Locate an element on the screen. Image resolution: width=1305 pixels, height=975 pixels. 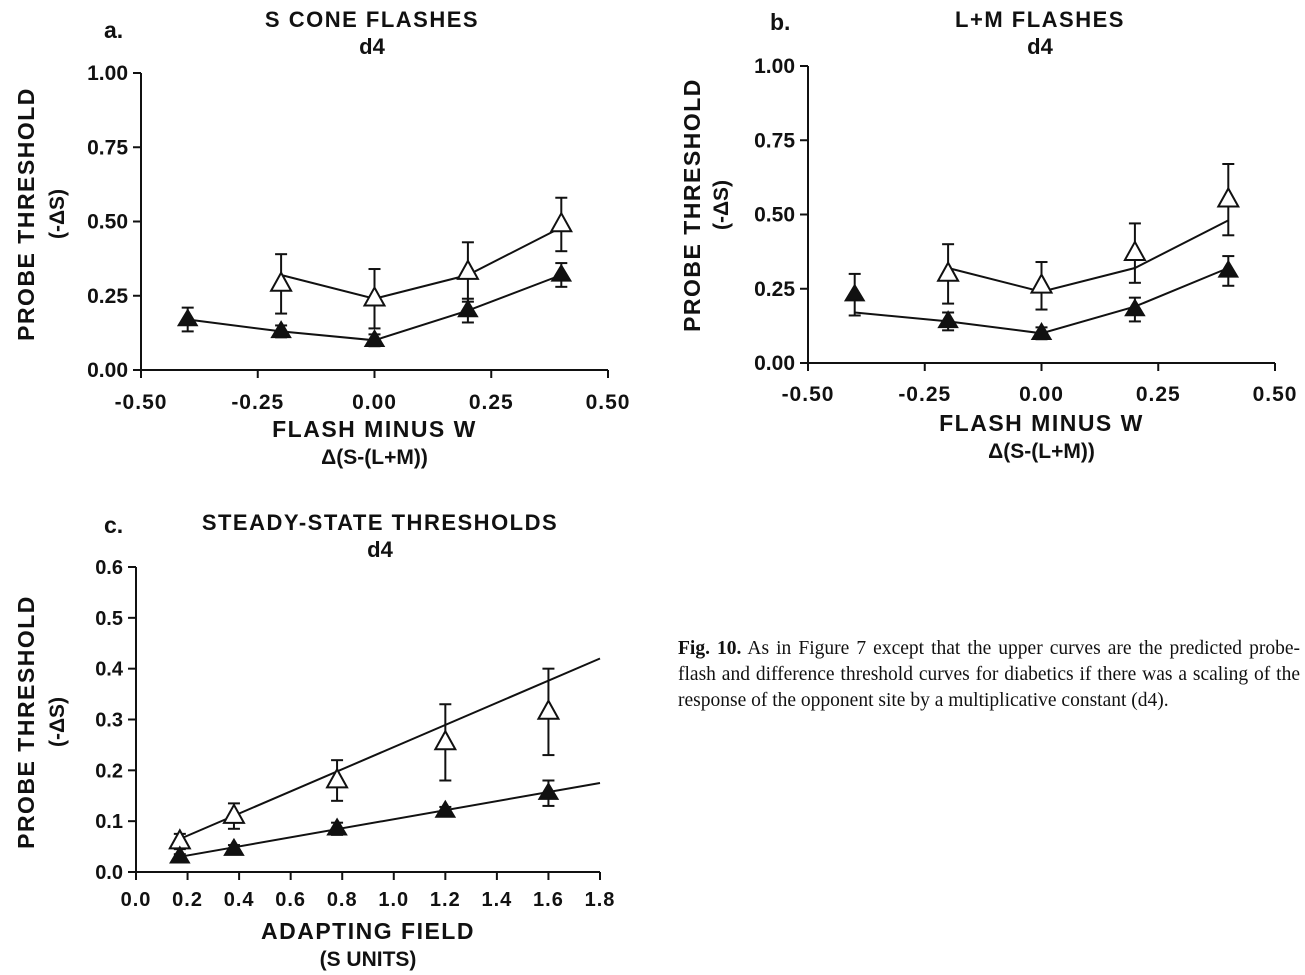
y-tick-label: 0.3 is located at coordinates (109, 721).